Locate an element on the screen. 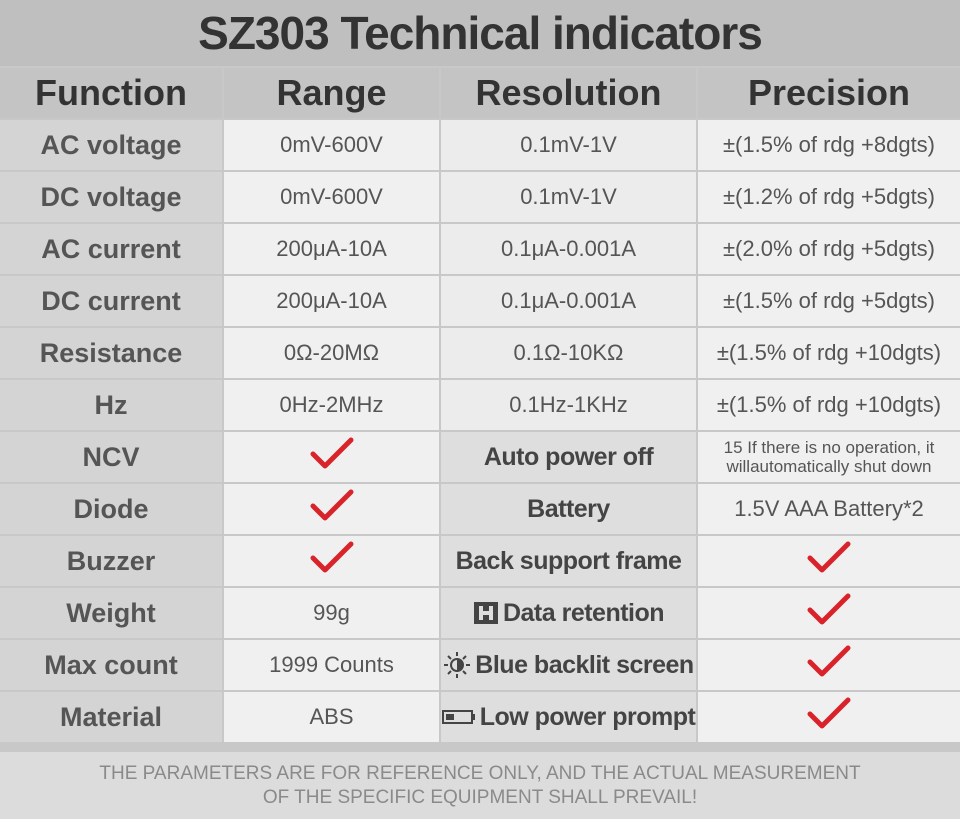  feature-label: Blue backlit screen is located at coordinates (584, 664).